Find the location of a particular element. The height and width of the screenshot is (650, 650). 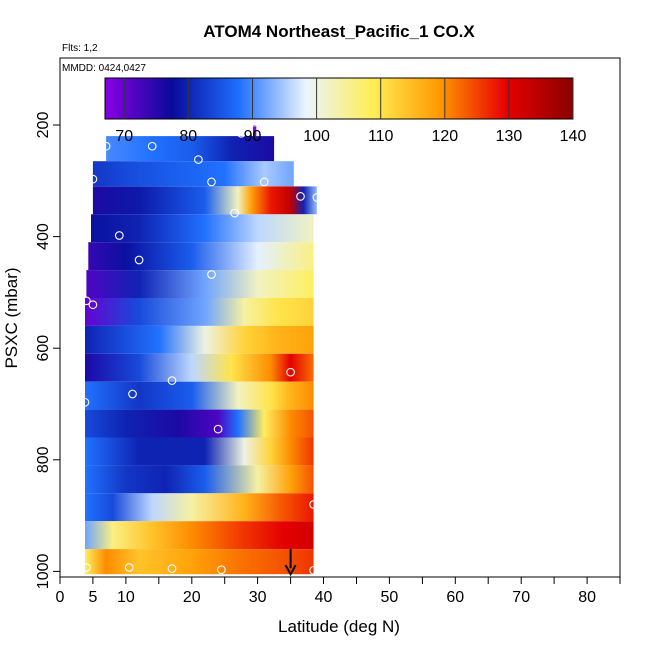

y-axis-label: PSXC (mbar) is located at coordinates (11, 317).